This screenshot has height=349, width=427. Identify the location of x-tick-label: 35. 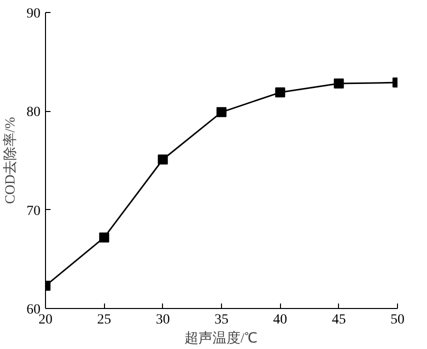
(221, 320).